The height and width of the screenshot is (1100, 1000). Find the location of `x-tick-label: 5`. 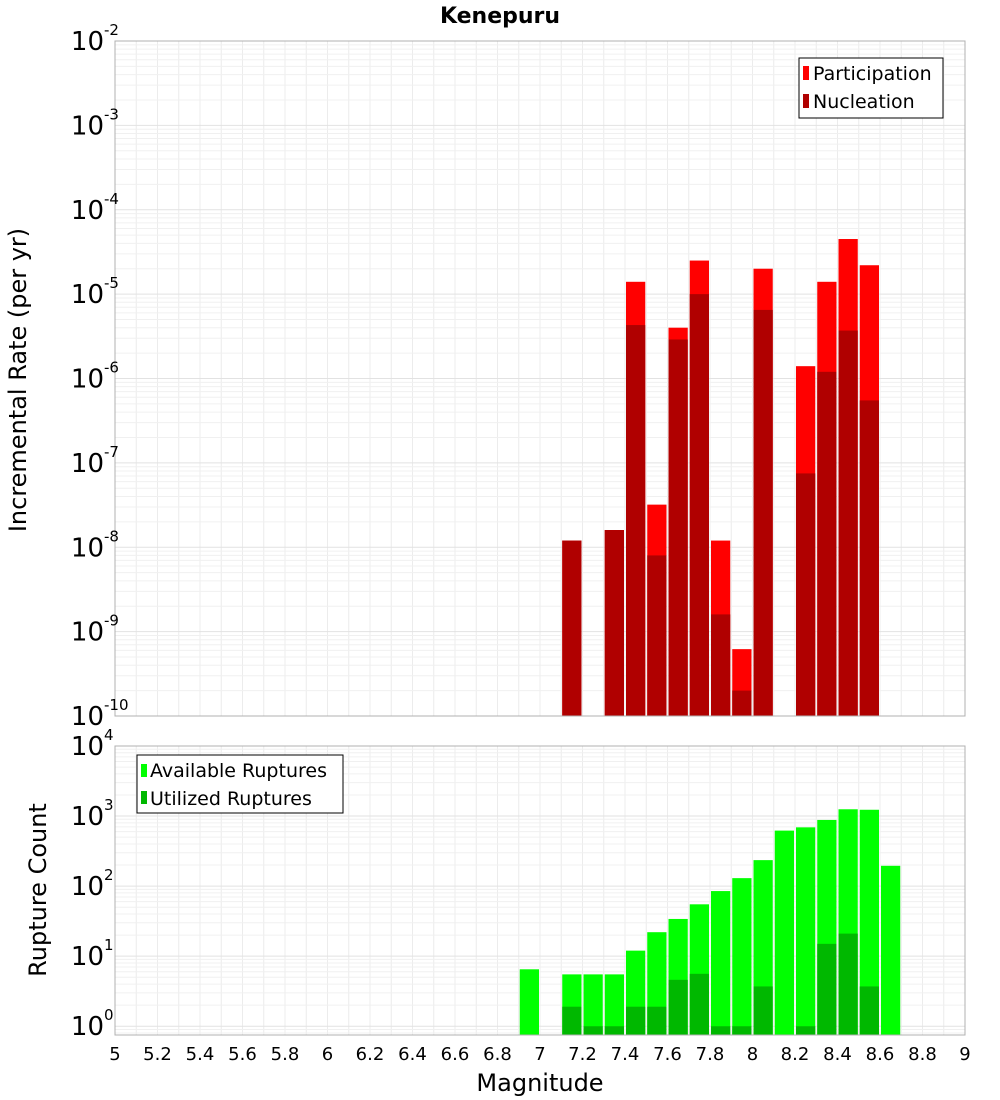

x-tick-label: 5 is located at coordinates (114, 1054).